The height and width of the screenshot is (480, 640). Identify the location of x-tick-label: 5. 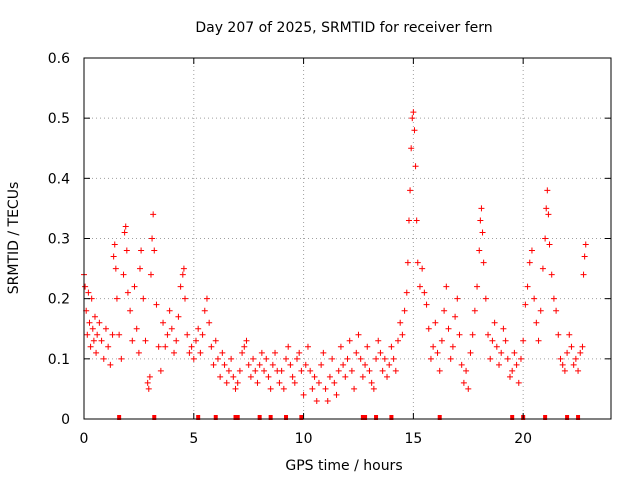
(193, 439).